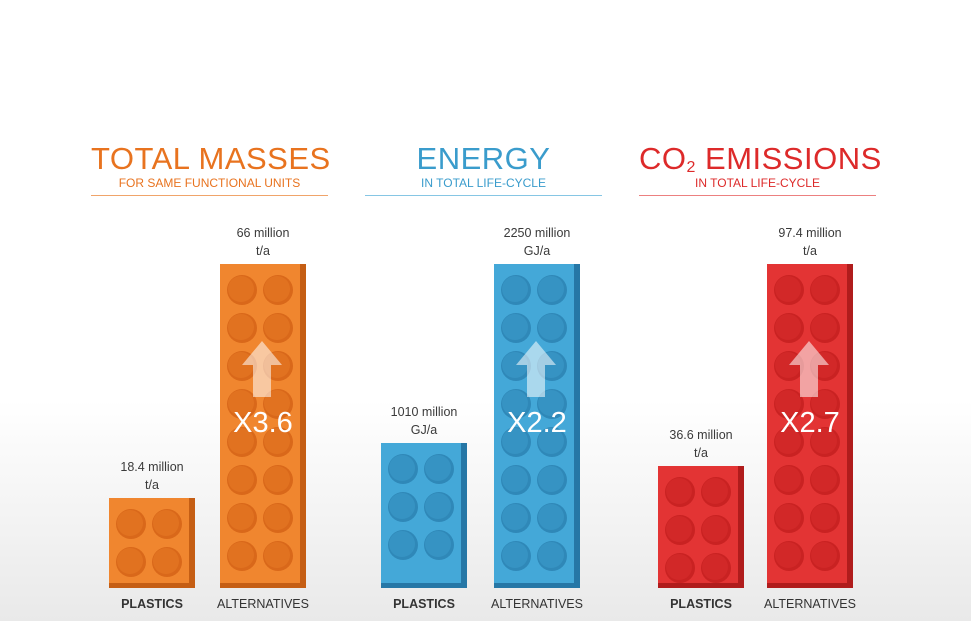 The height and width of the screenshot is (621, 971). Describe the element at coordinates (209, 183) in the screenshot. I see `chart-subtitle: FOR SAME FUNCTIONAL UNITS` at that location.